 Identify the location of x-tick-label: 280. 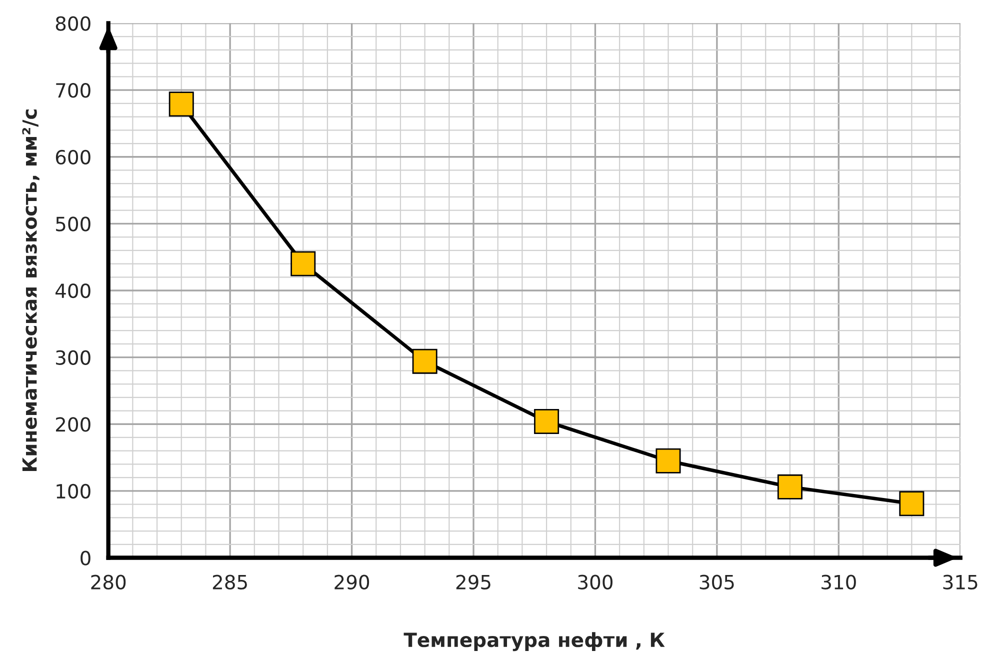
(108, 582).